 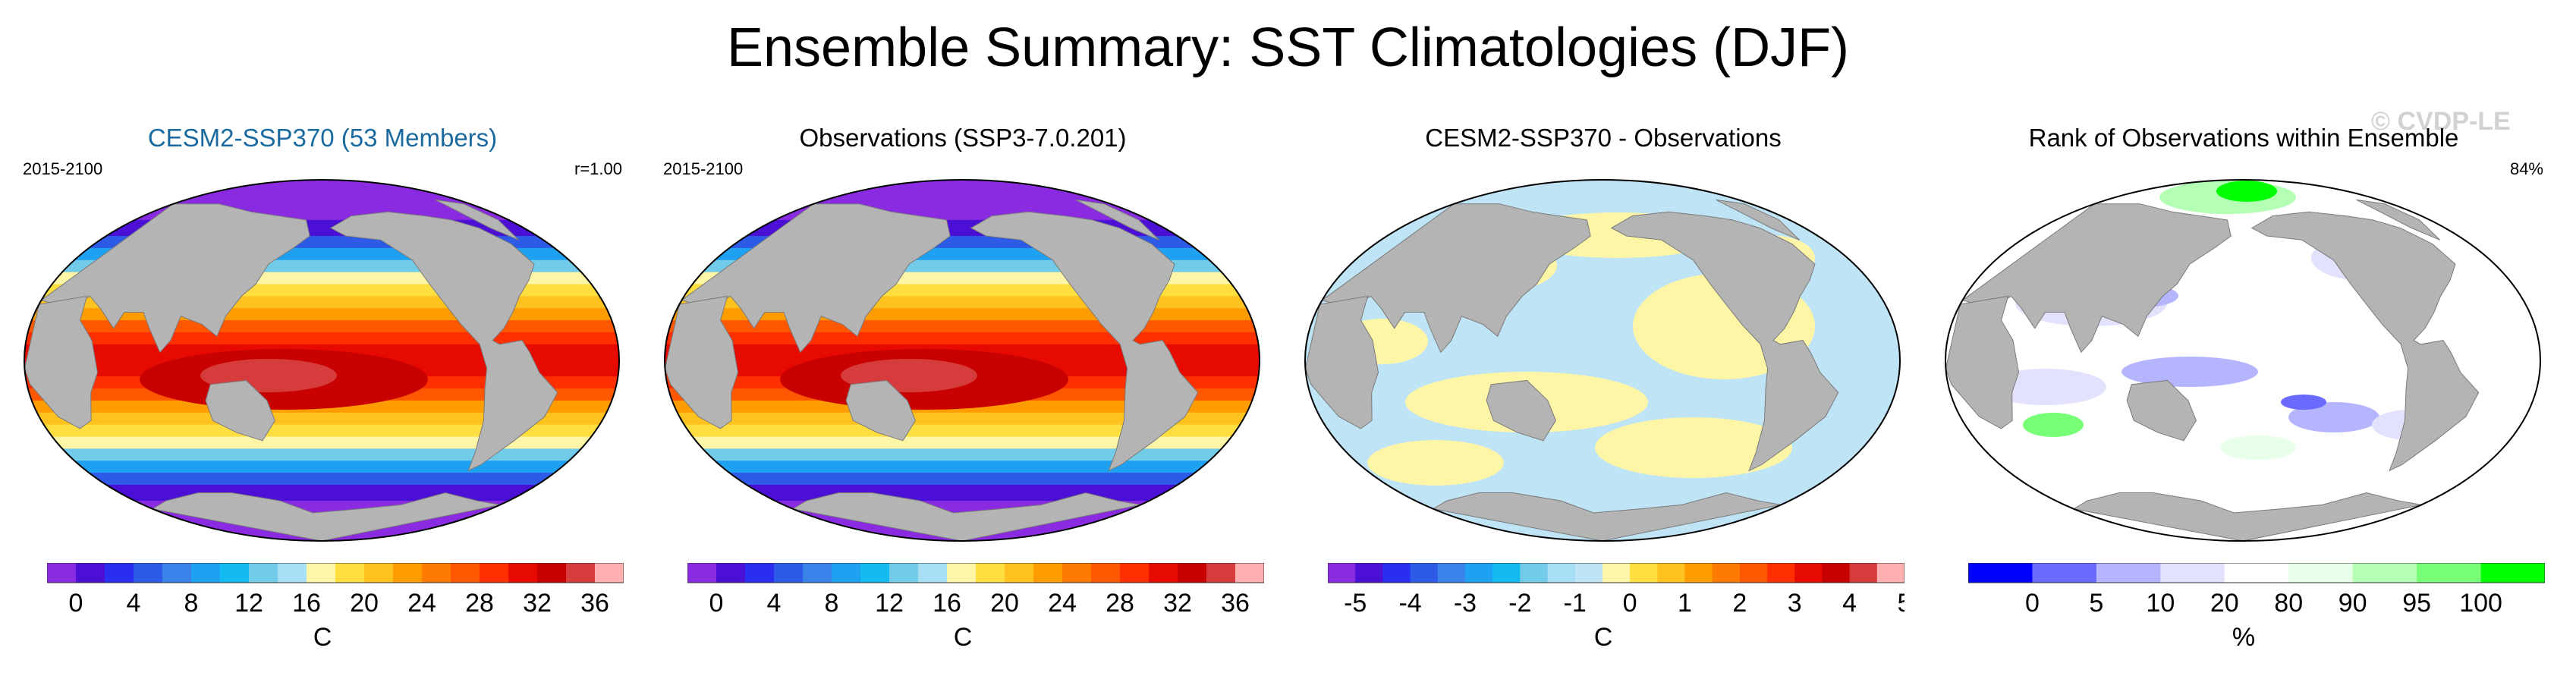 I want to click on colorbar: 0 4 8 12 16 20 24 28 32 36, so click(x=975, y=590).